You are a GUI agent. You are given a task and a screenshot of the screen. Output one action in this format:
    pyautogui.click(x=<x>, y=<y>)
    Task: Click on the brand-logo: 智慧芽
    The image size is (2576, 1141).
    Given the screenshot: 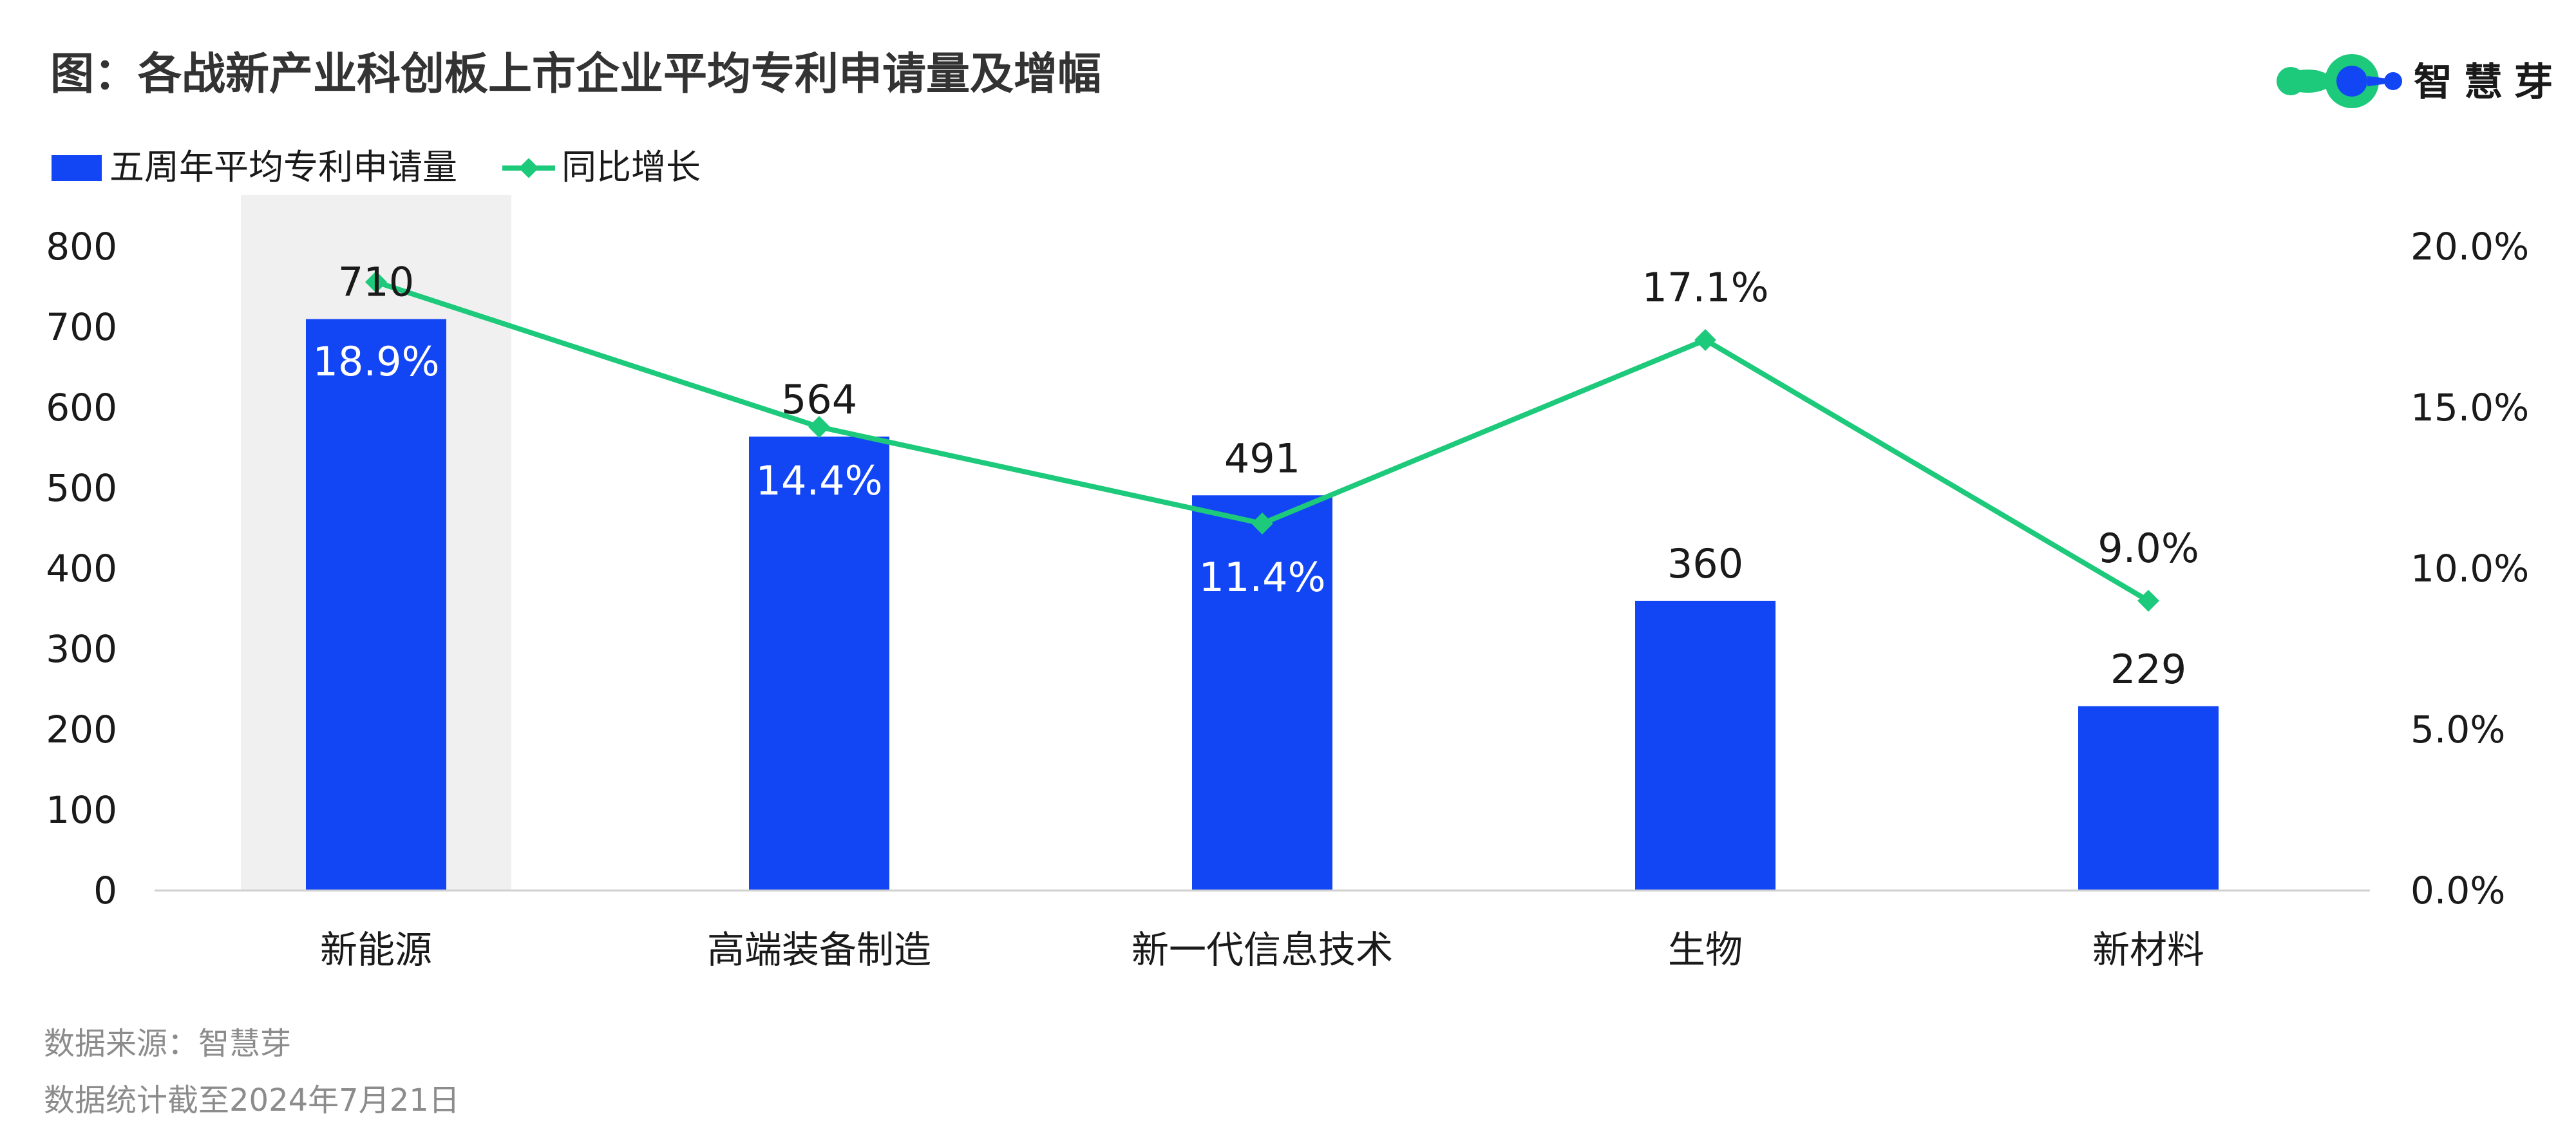 What is the action you would take?
    pyautogui.click(x=2421, y=81)
    